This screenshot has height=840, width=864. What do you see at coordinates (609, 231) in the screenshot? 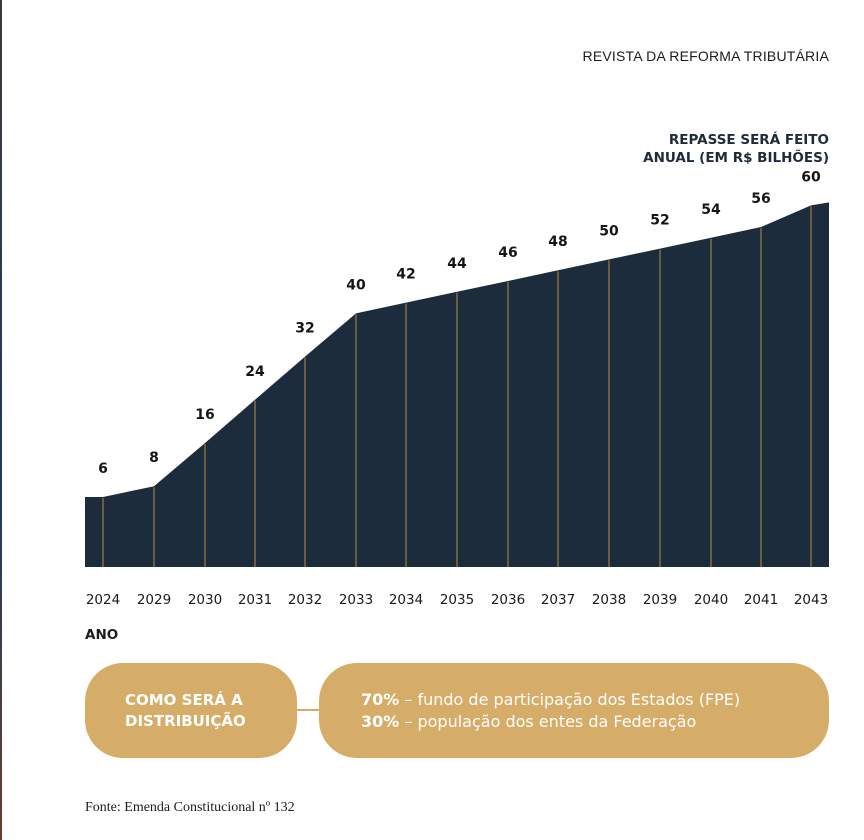
I see `value-label-2038: 50` at bounding box center [609, 231].